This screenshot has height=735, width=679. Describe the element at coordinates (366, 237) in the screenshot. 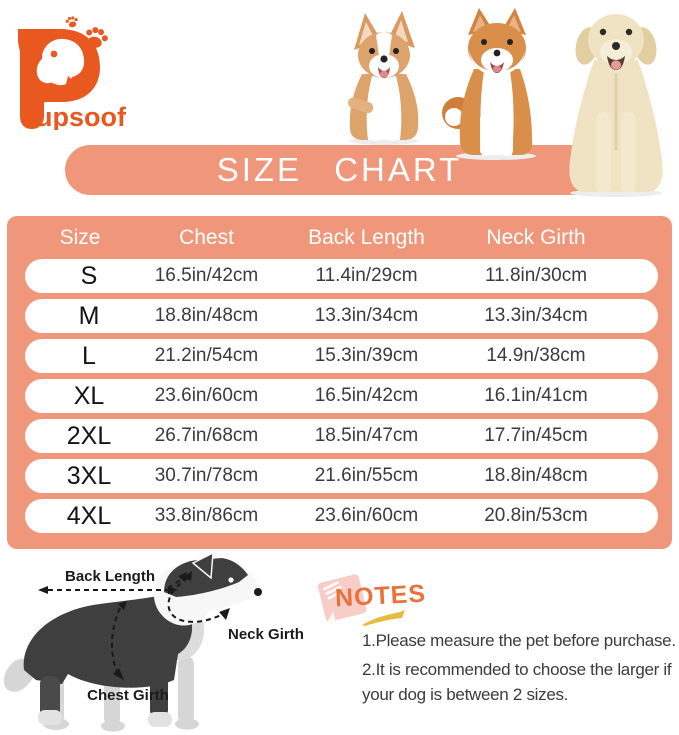

I see `column-header-back-length: Back Length` at that location.